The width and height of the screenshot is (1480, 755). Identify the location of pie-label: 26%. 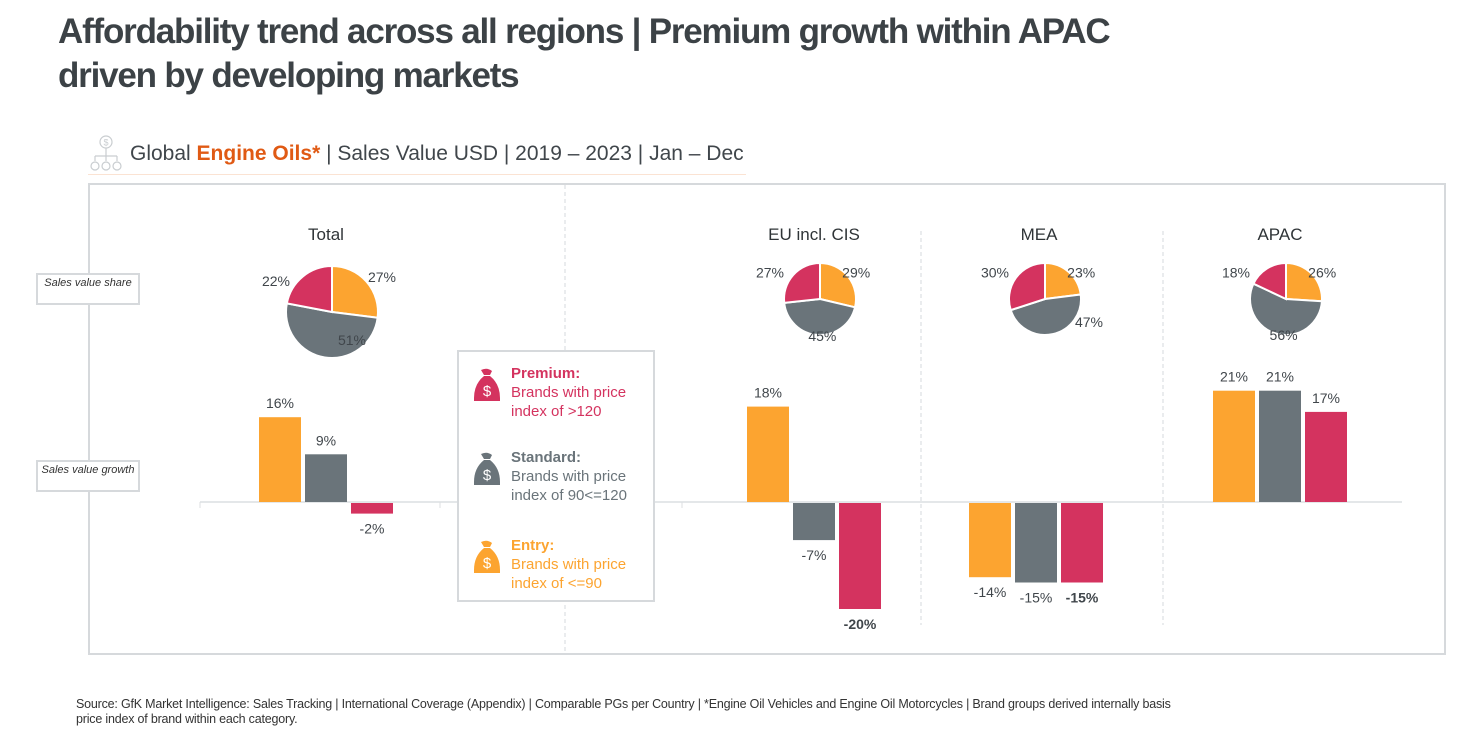
(1322, 272).